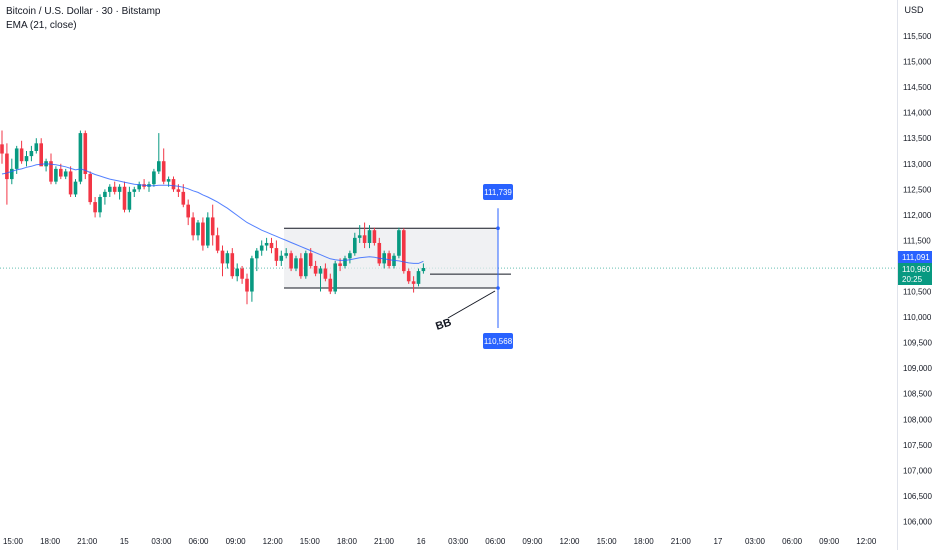 The width and height of the screenshot is (932, 555). I want to click on annotations: 111,739 110,568 BB, so click(471, 266).